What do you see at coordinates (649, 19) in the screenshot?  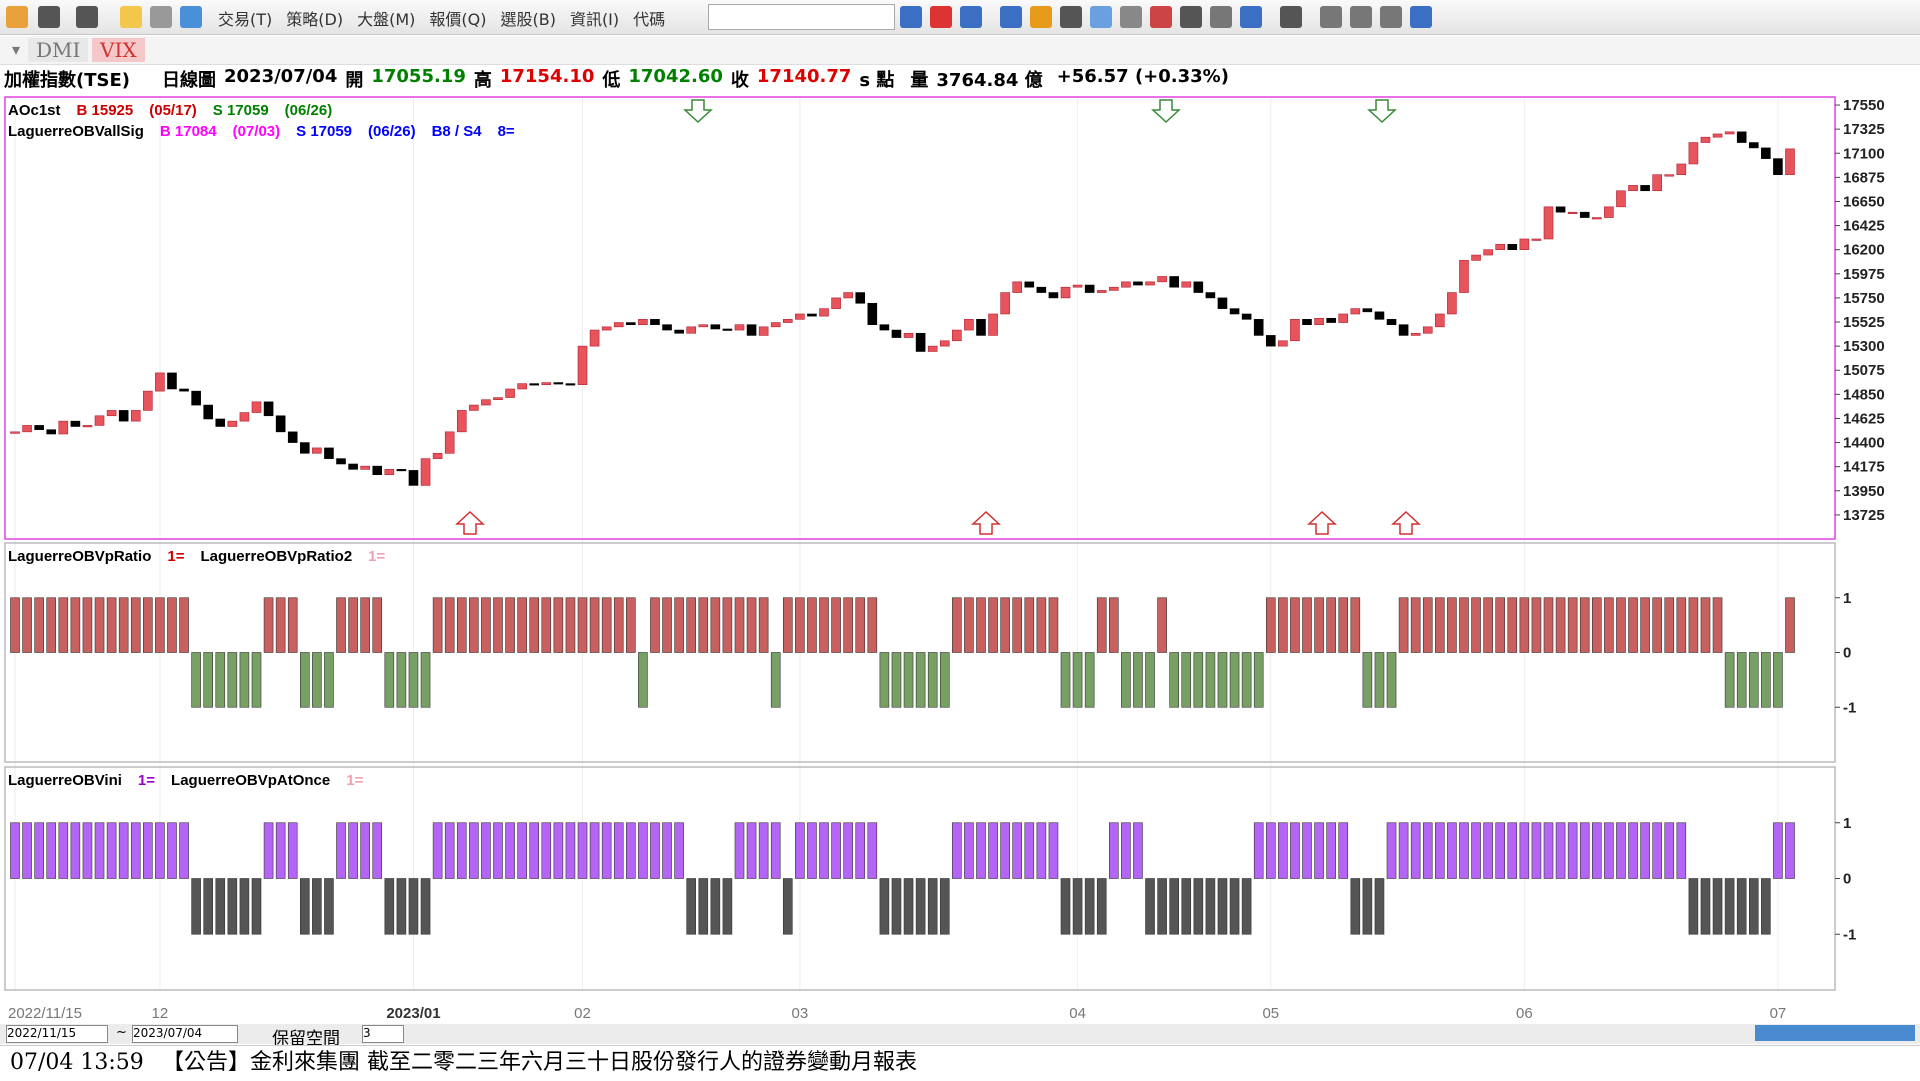 I see `menu-item: 代碼` at bounding box center [649, 19].